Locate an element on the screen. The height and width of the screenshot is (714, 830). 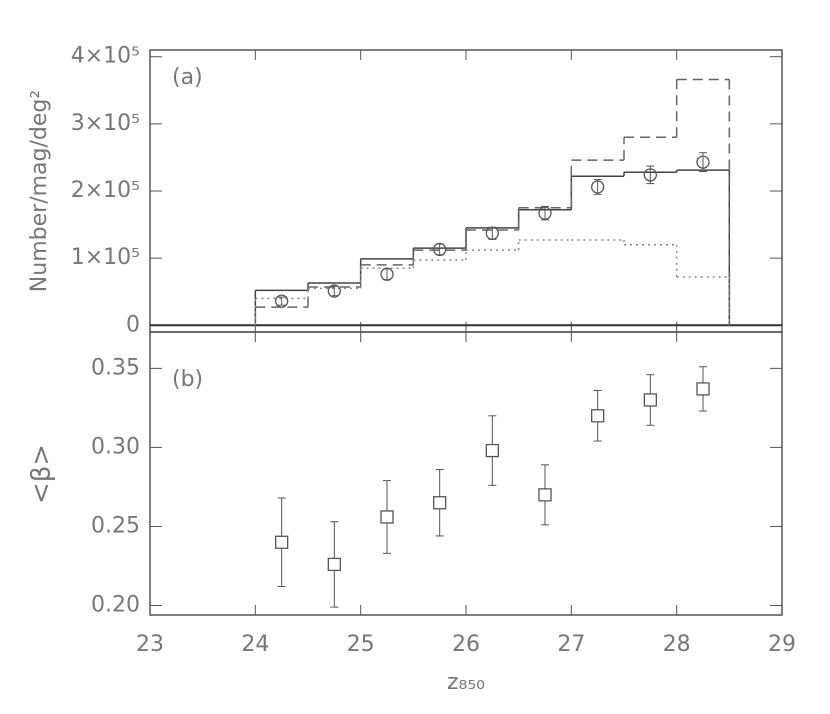
y-axis-label: <β> is located at coordinates (42, 474).